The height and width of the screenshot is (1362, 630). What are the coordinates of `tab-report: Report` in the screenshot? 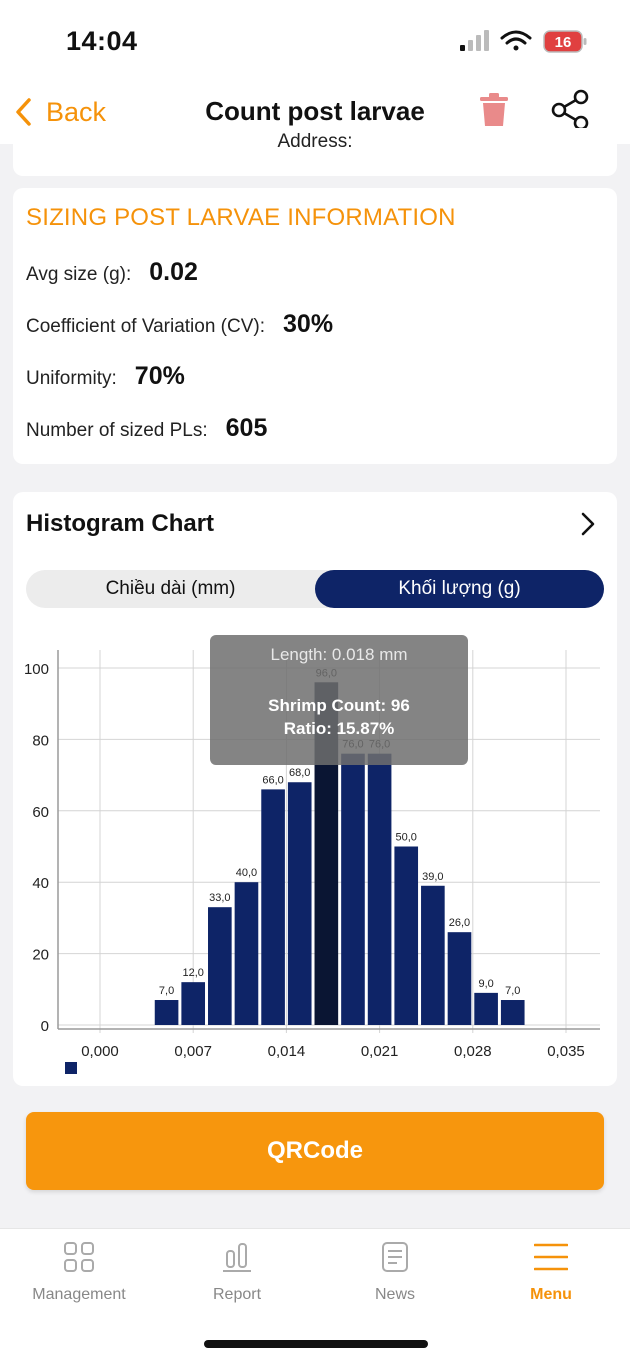 It's located at (237, 1272).